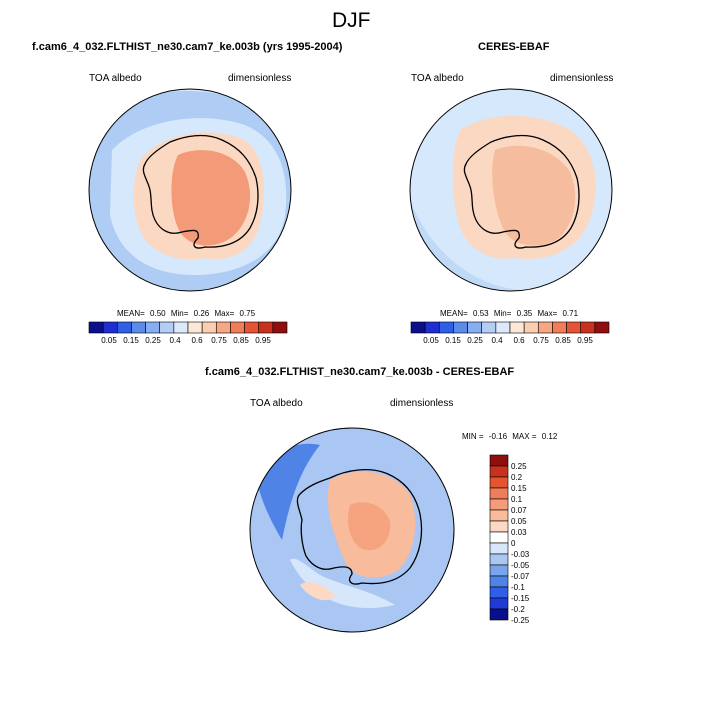 The height and width of the screenshot is (701, 701). What do you see at coordinates (351, 20) in the screenshot?
I see `figure-title: DJF` at bounding box center [351, 20].